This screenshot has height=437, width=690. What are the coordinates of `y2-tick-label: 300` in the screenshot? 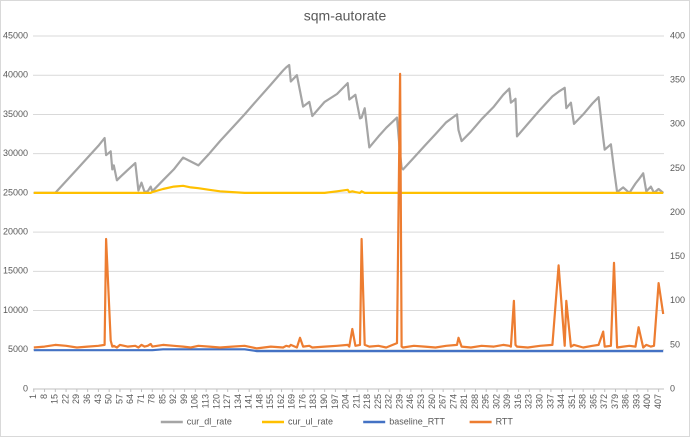 It's located at (677, 124).